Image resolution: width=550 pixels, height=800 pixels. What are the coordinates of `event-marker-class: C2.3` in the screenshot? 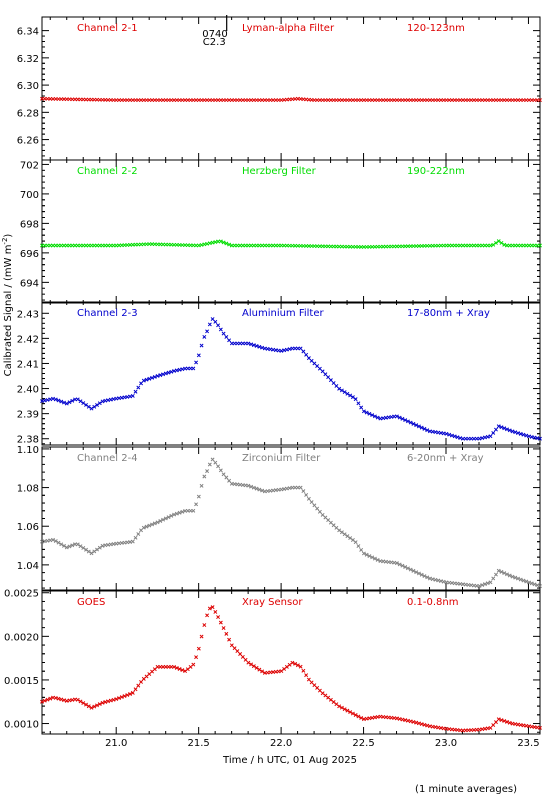 It's located at (214, 42).